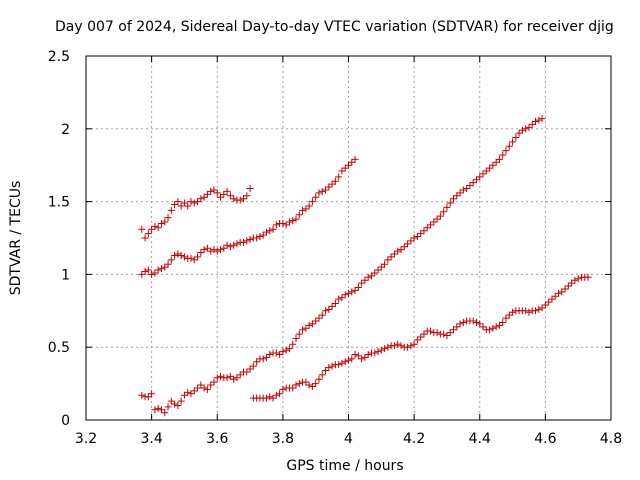 The height and width of the screenshot is (480, 640). Describe the element at coordinates (65, 130) in the screenshot. I see `y-tick-label: 2` at that location.